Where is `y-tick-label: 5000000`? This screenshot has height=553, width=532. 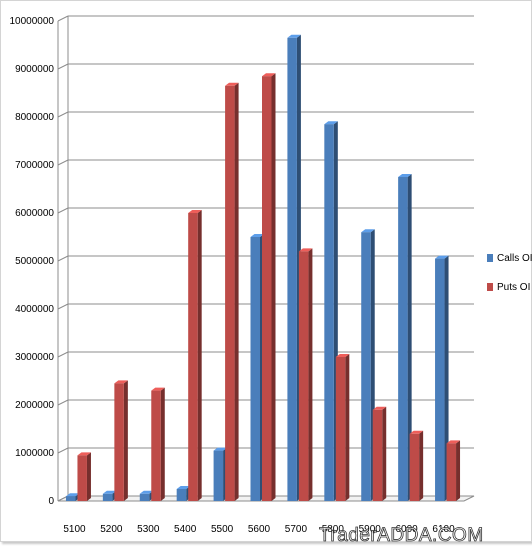
y-tick-label: 5000000 is located at coordinates (34, 261).